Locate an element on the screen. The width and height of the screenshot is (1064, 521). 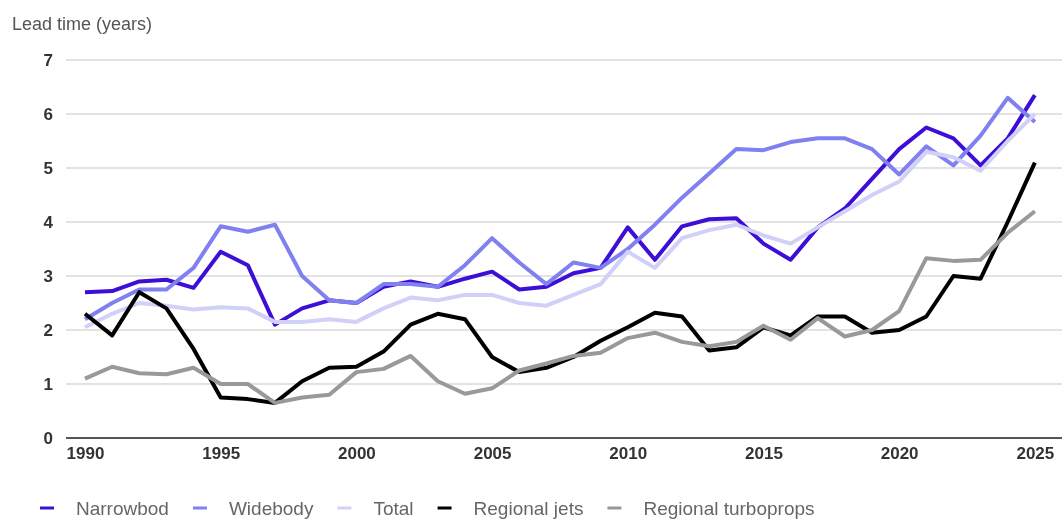
x-tick-label: 1995 is located at coordinates (221, 454).